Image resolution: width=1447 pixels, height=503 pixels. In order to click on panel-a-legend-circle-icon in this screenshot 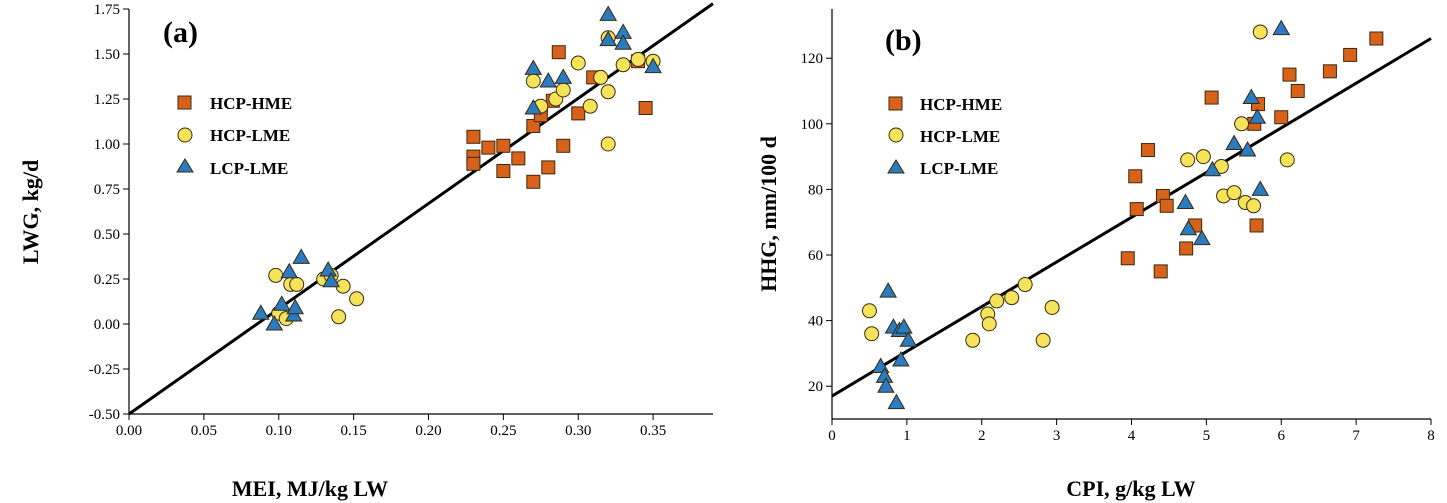, I will do `click(185, 135)`.